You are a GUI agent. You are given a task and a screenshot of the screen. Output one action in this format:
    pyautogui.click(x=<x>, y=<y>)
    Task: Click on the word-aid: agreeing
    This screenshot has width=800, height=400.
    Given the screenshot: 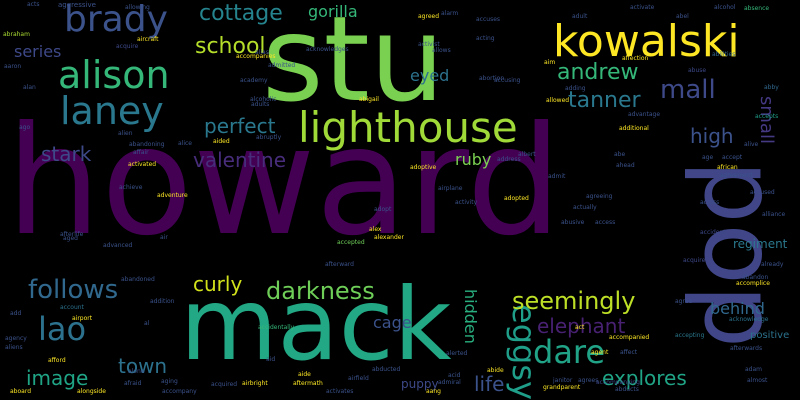 What is the action you would take?
    pyautogui.click(x=599, y=196)
    